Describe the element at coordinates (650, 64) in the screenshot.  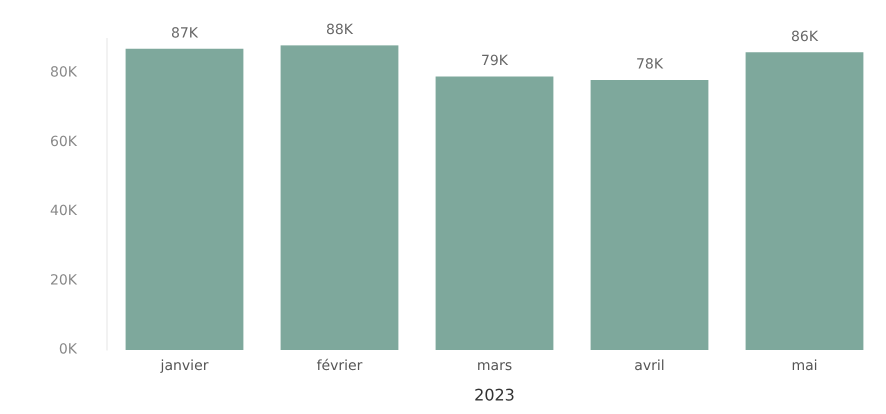
I see `data-label: 78K` at that location.